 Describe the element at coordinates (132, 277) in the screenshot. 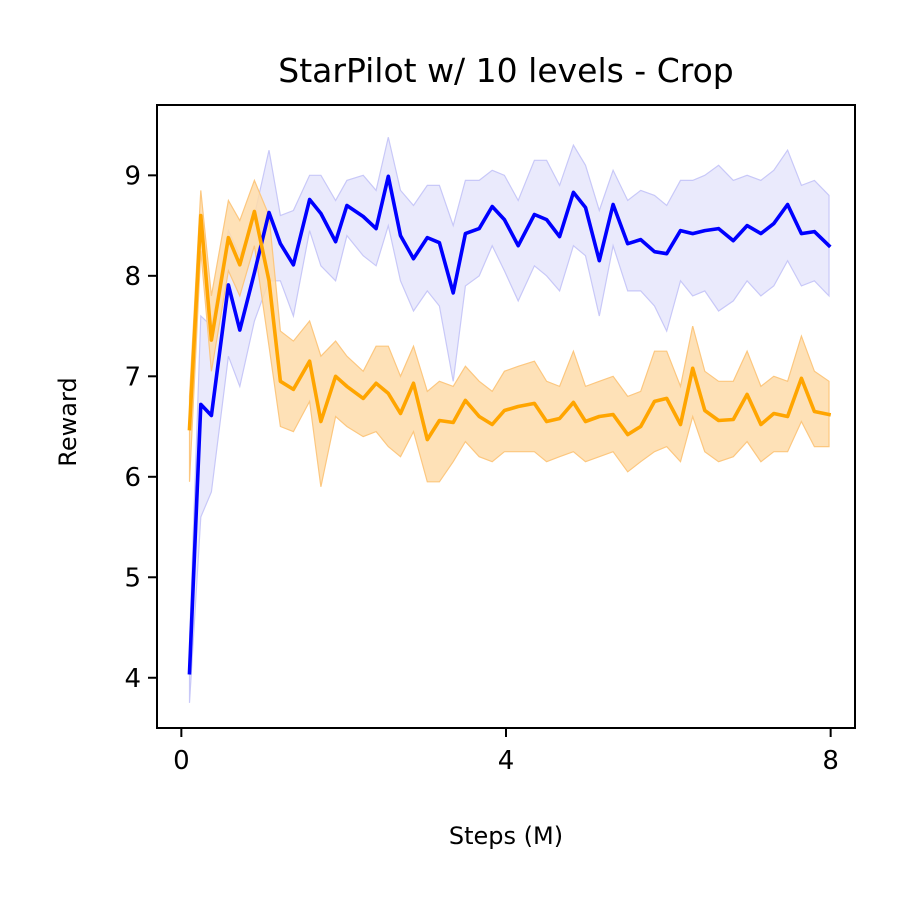

I see `y-tick-label: 8` at that location.